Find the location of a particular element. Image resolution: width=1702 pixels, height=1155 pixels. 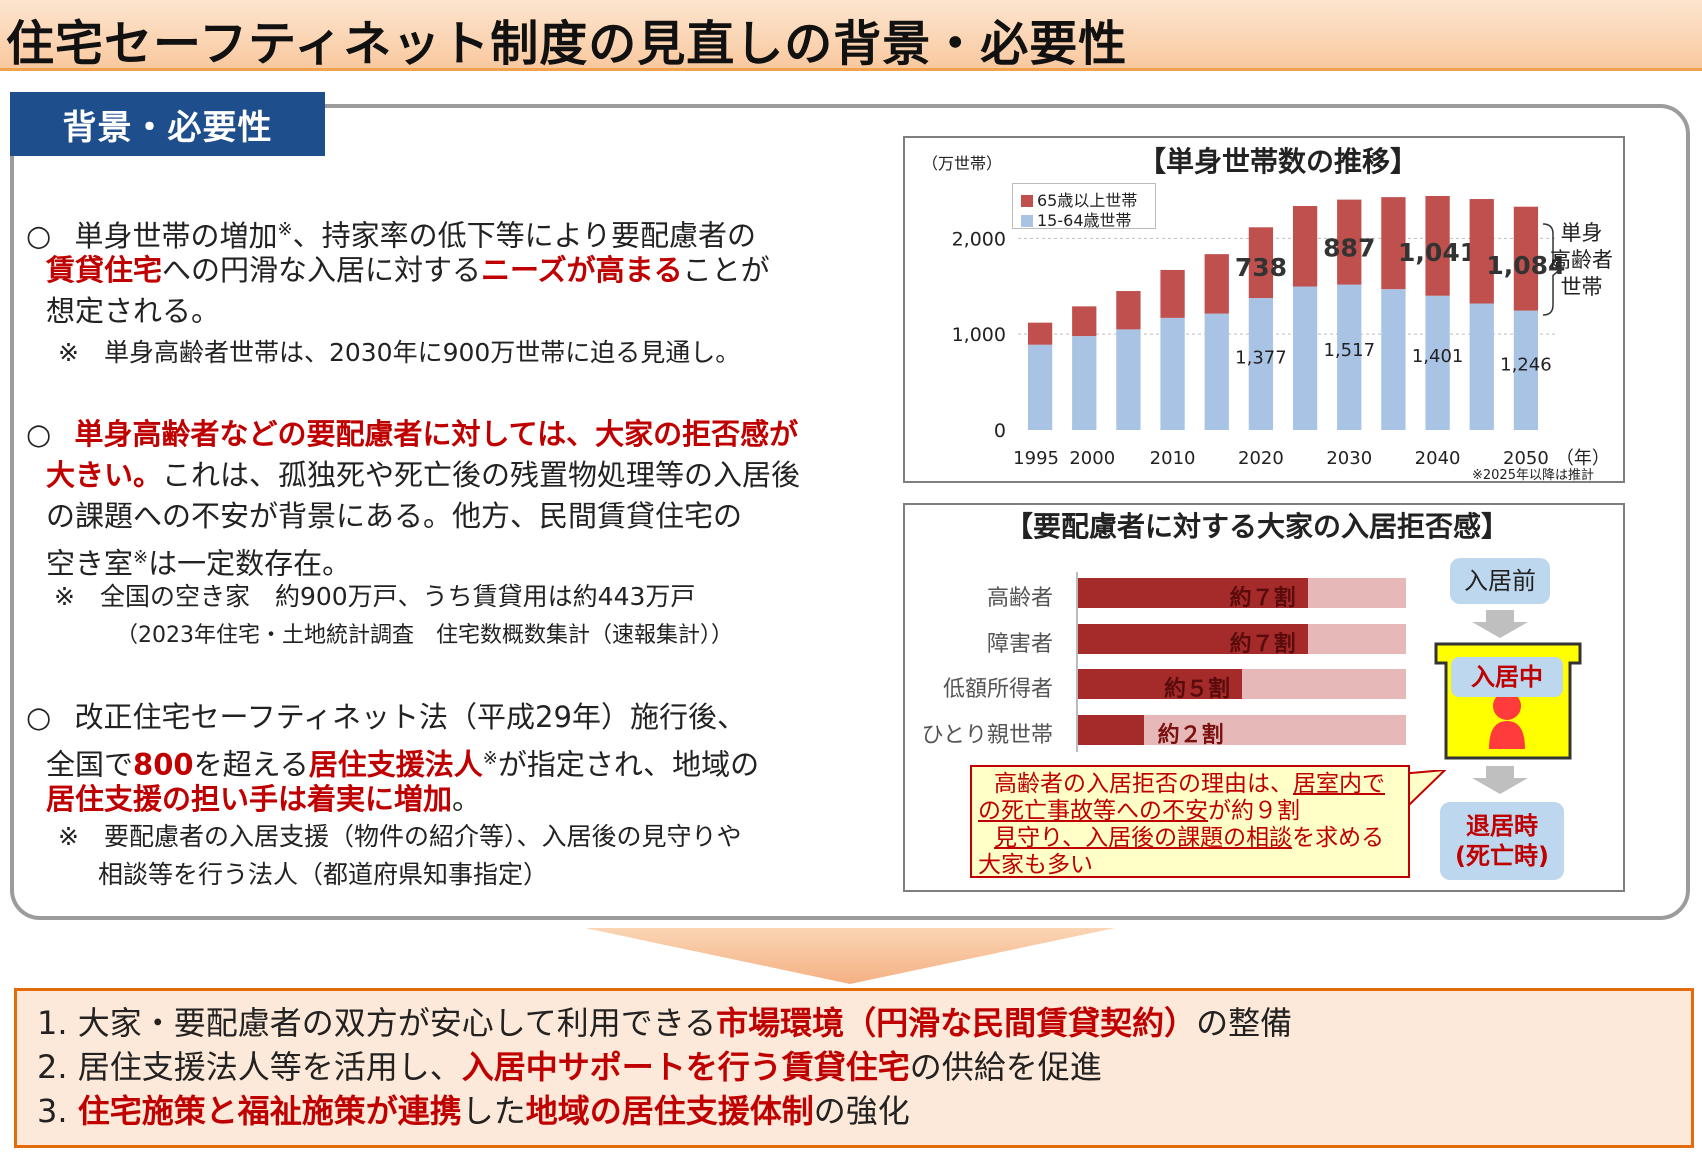

refusal-bar-value: 約２割 is located at coordinates (1190, 735).